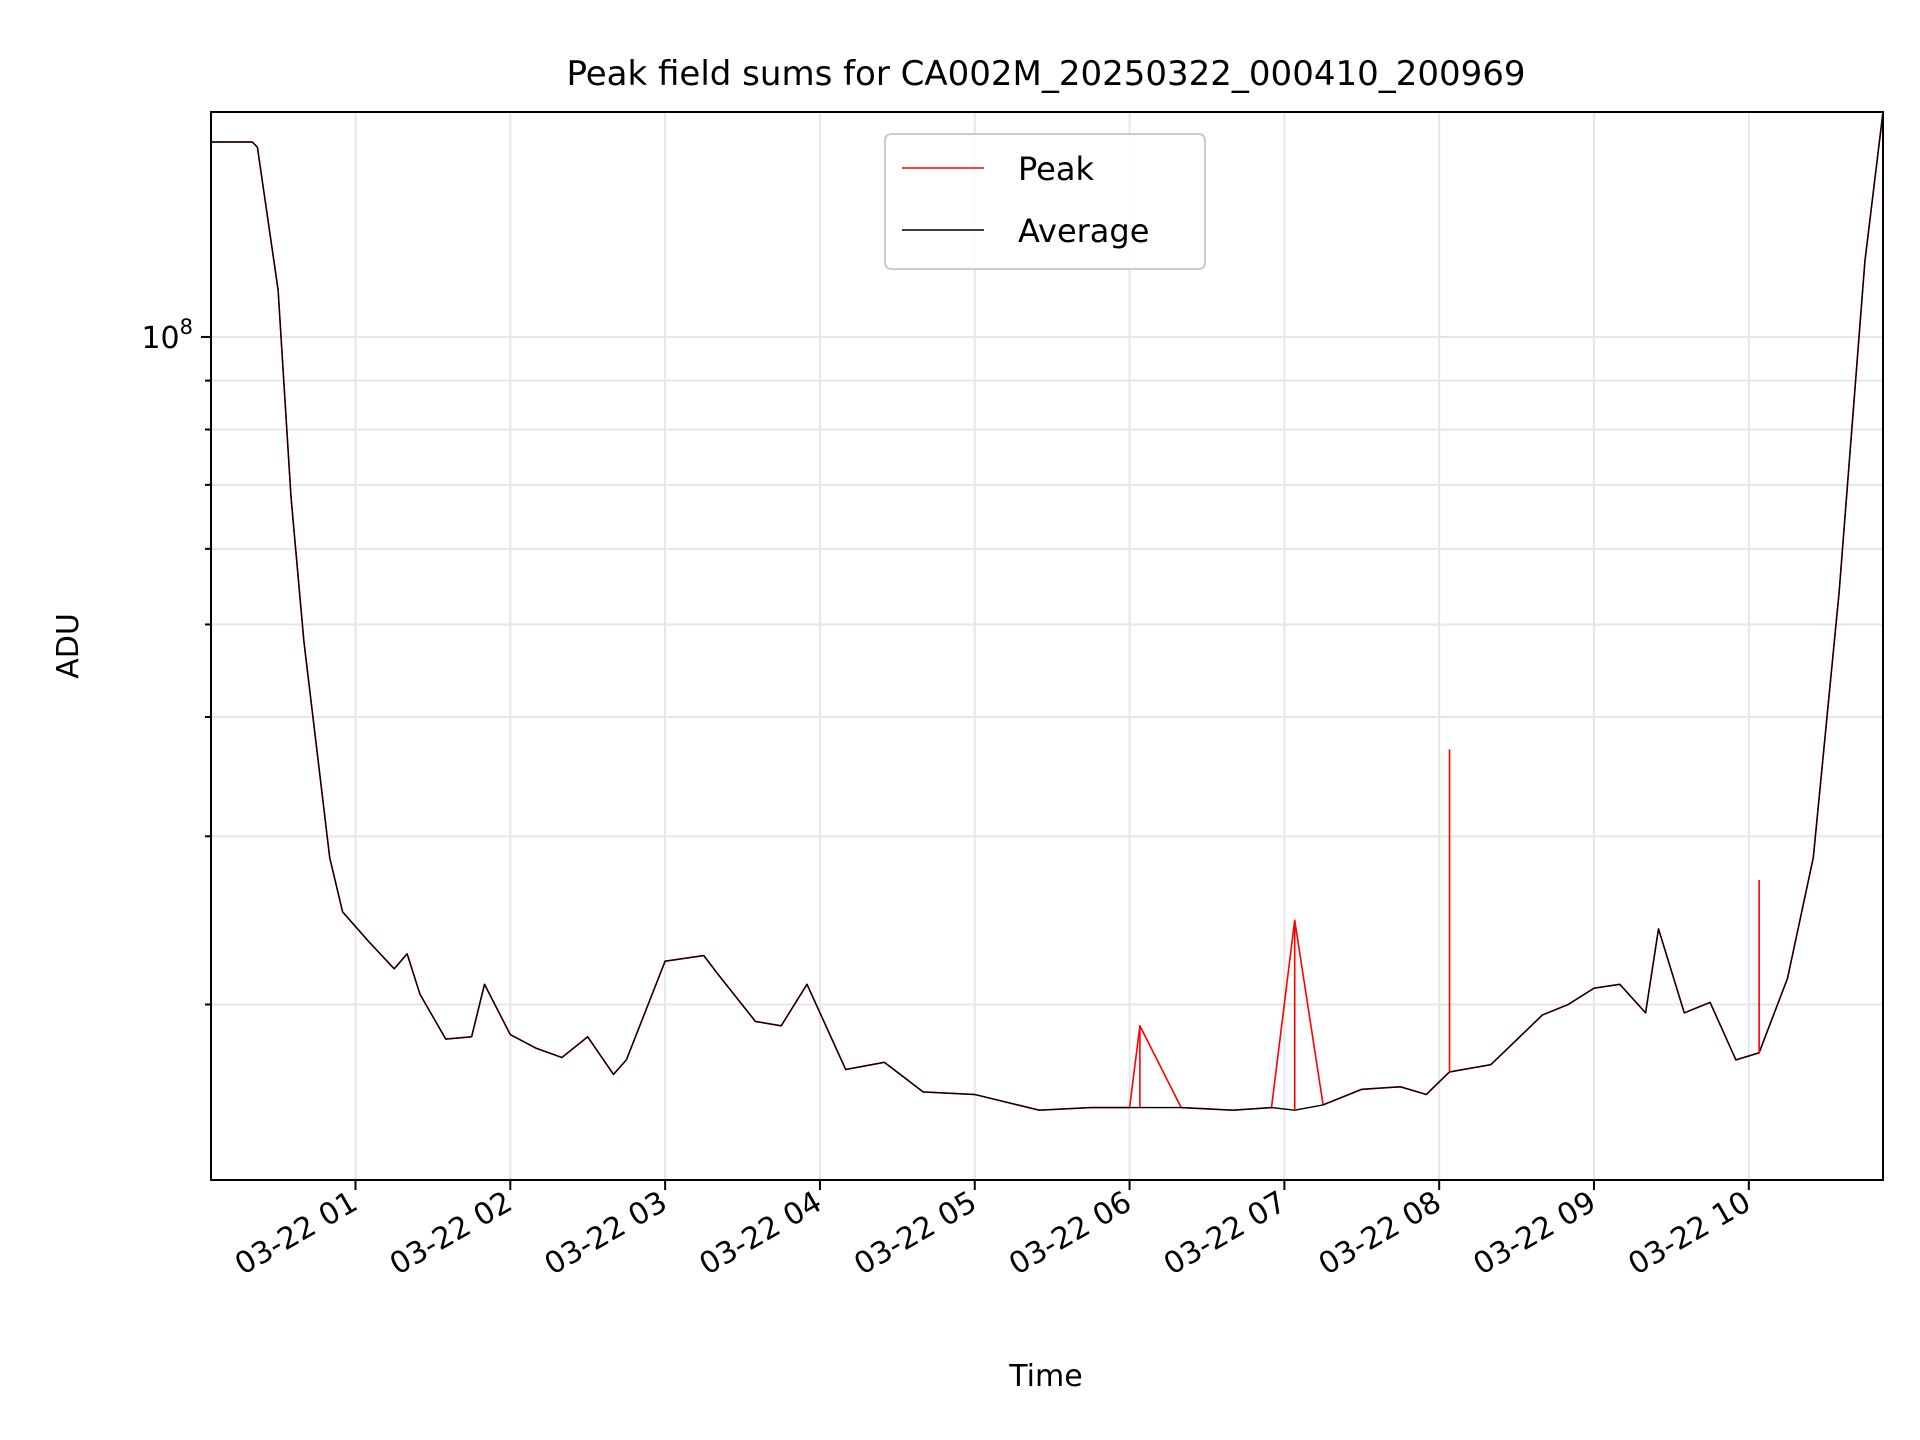 The image size is (1920, 1440). What do you see at coordinates (186, 327) in the screenshot?
I see `y-tick-exponent: 8` at bounding box center [186, 327].